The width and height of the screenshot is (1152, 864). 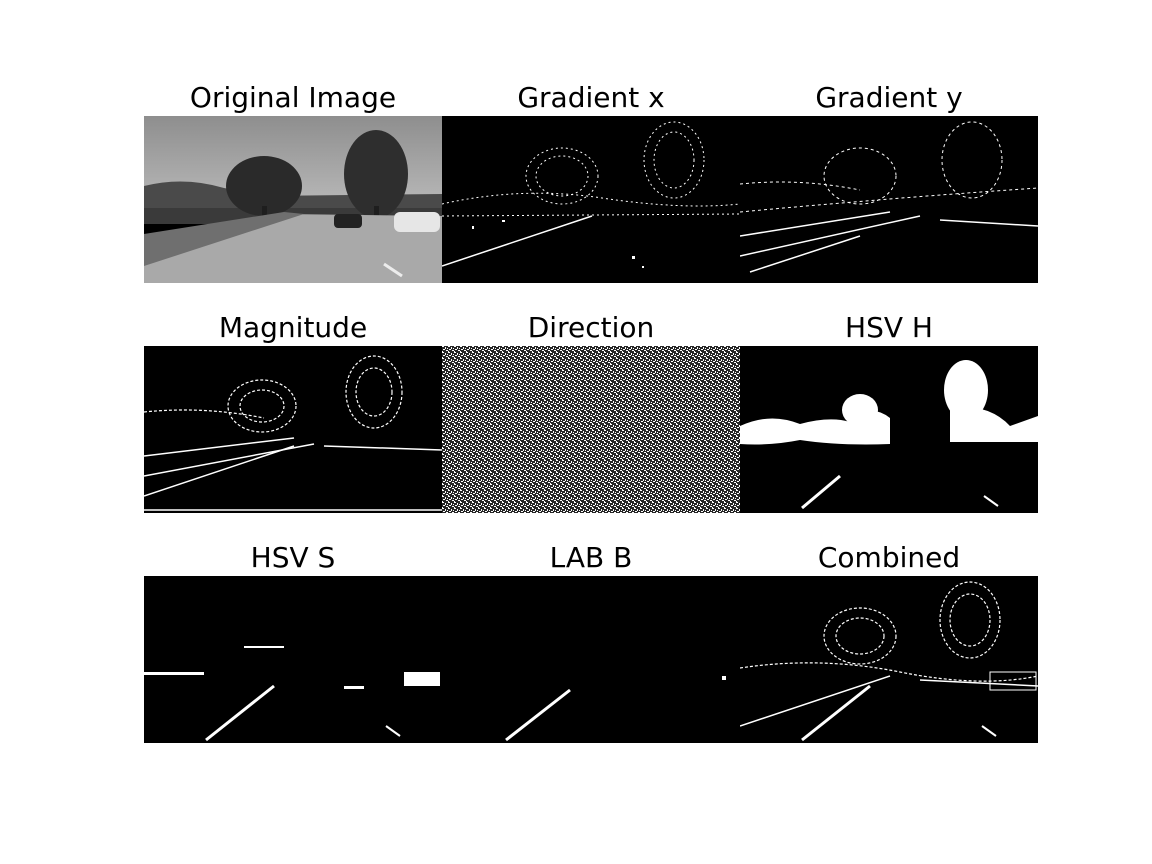 I want to click on panel-title-hsv-s: HSV S, so click(x=293, y=557).